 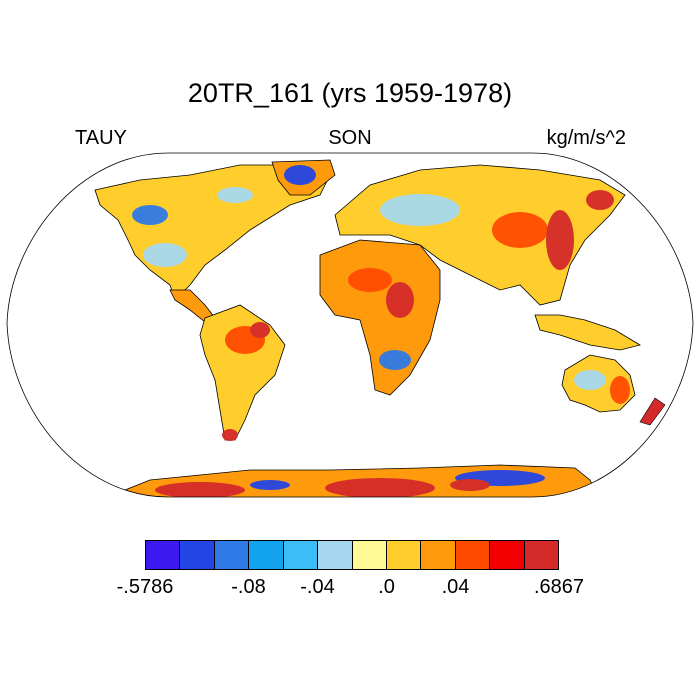 I want to click on colorbar-tick-label: .04, so click(x=455, y=587).